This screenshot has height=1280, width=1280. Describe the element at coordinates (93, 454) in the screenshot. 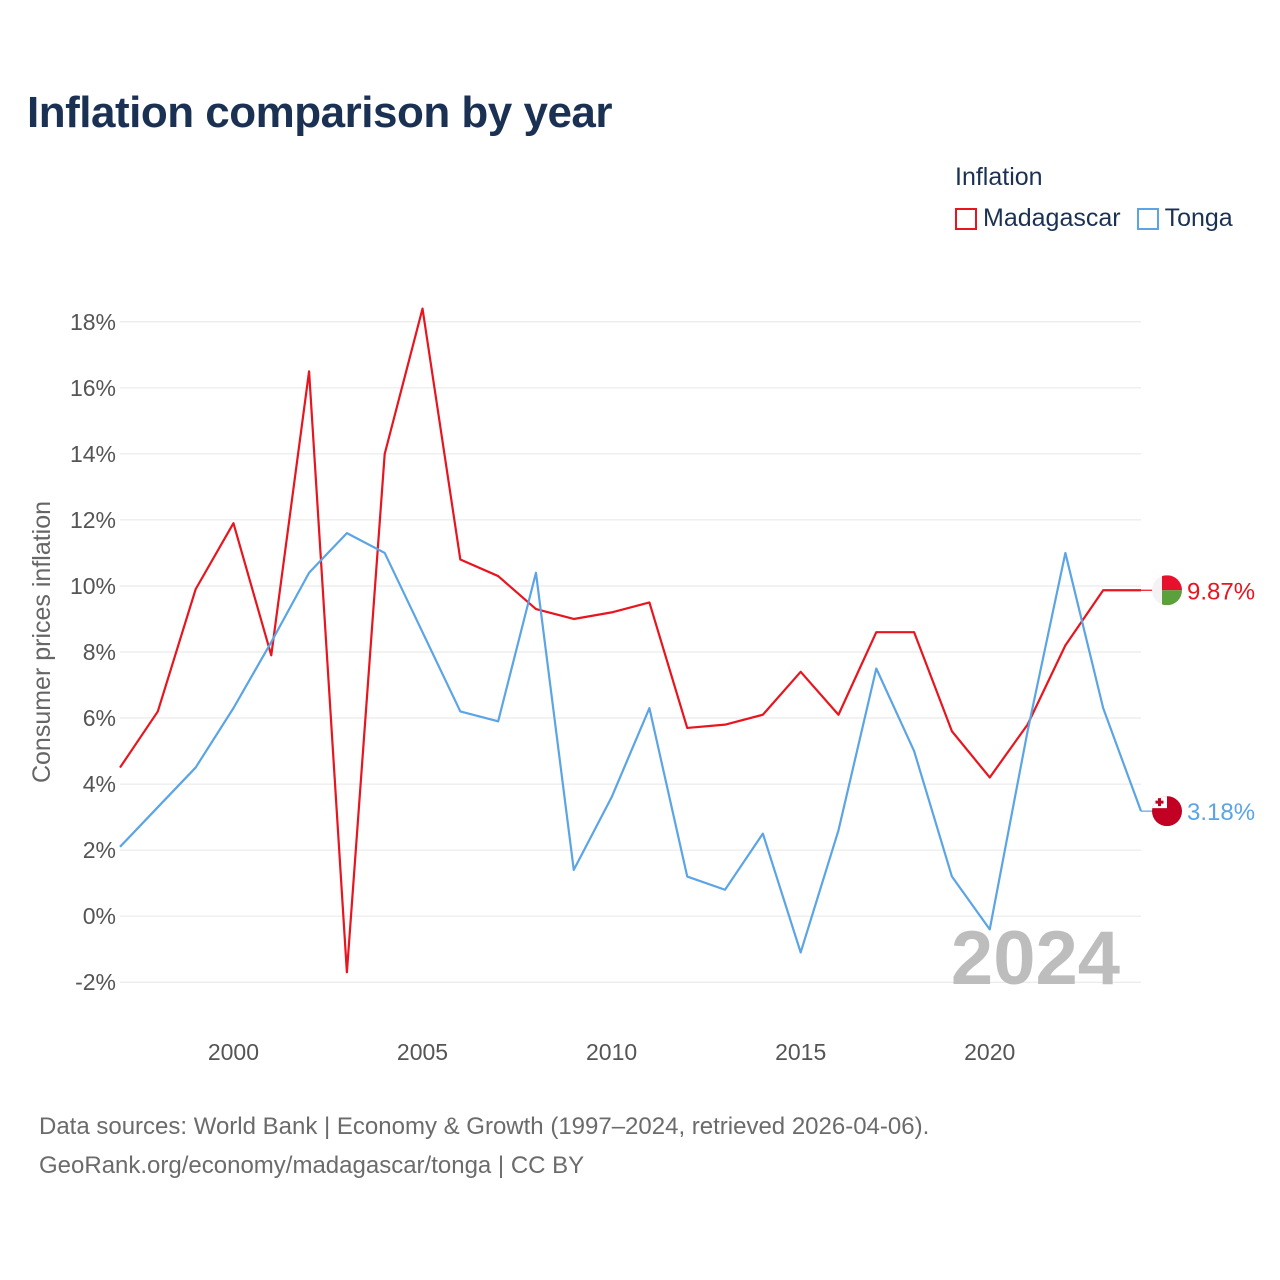

I see `y-tick-label: 14%` at that location.